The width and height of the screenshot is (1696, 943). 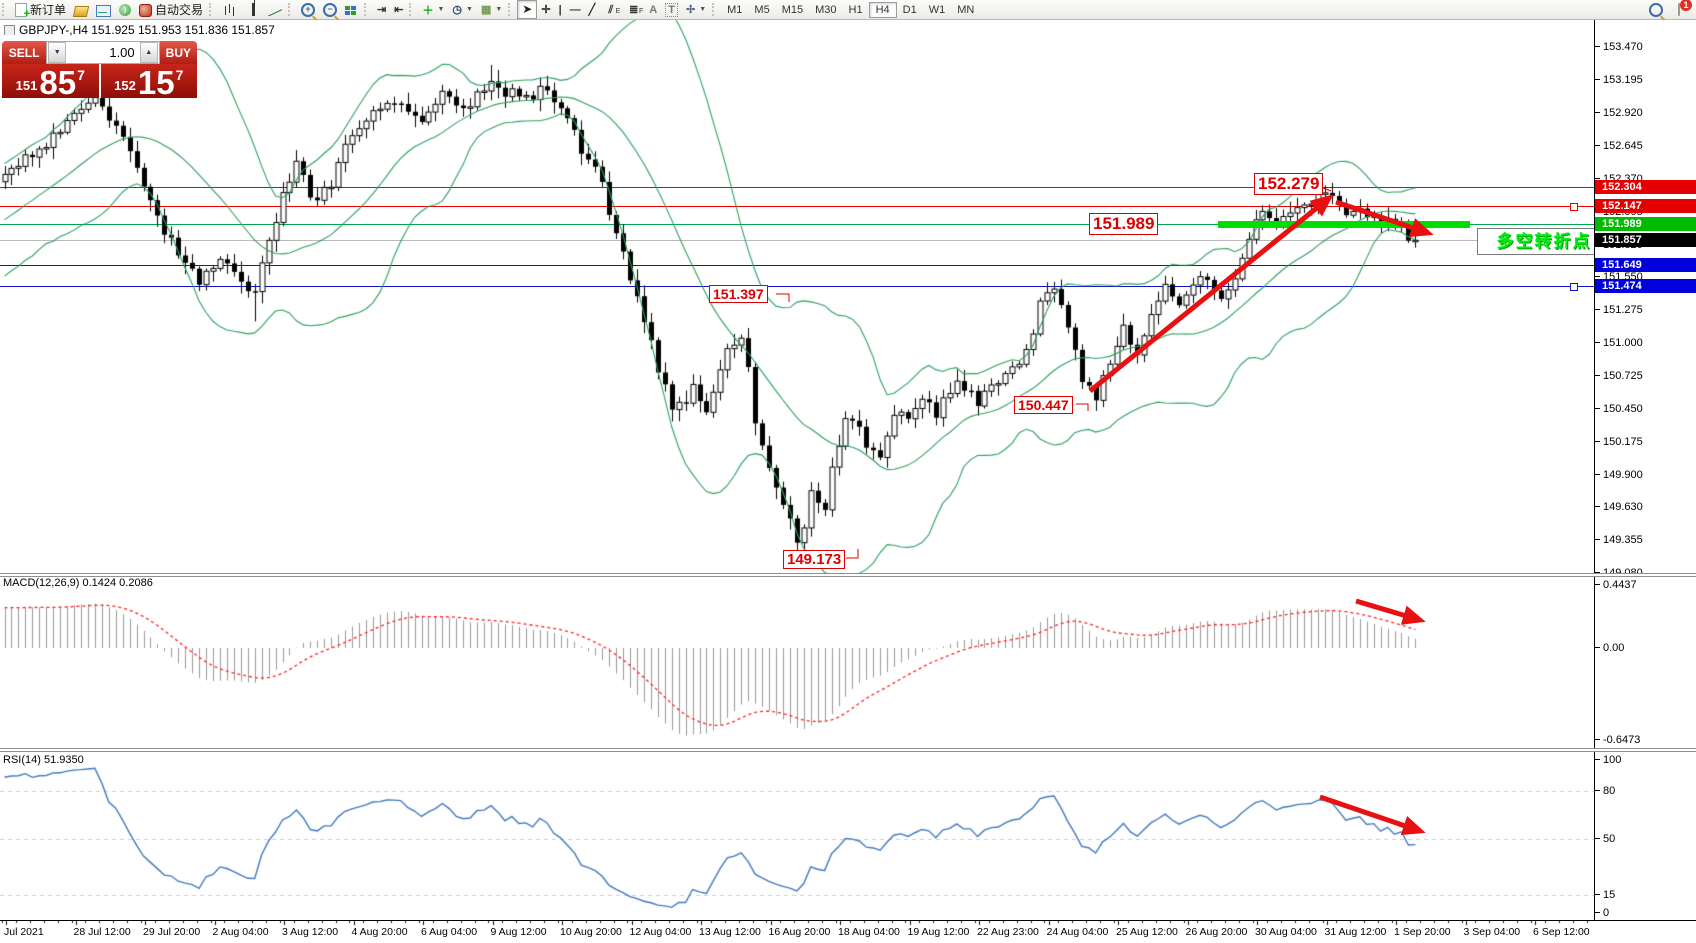 I want to click on zoom-out-button: −, so click(x=330, y=9).